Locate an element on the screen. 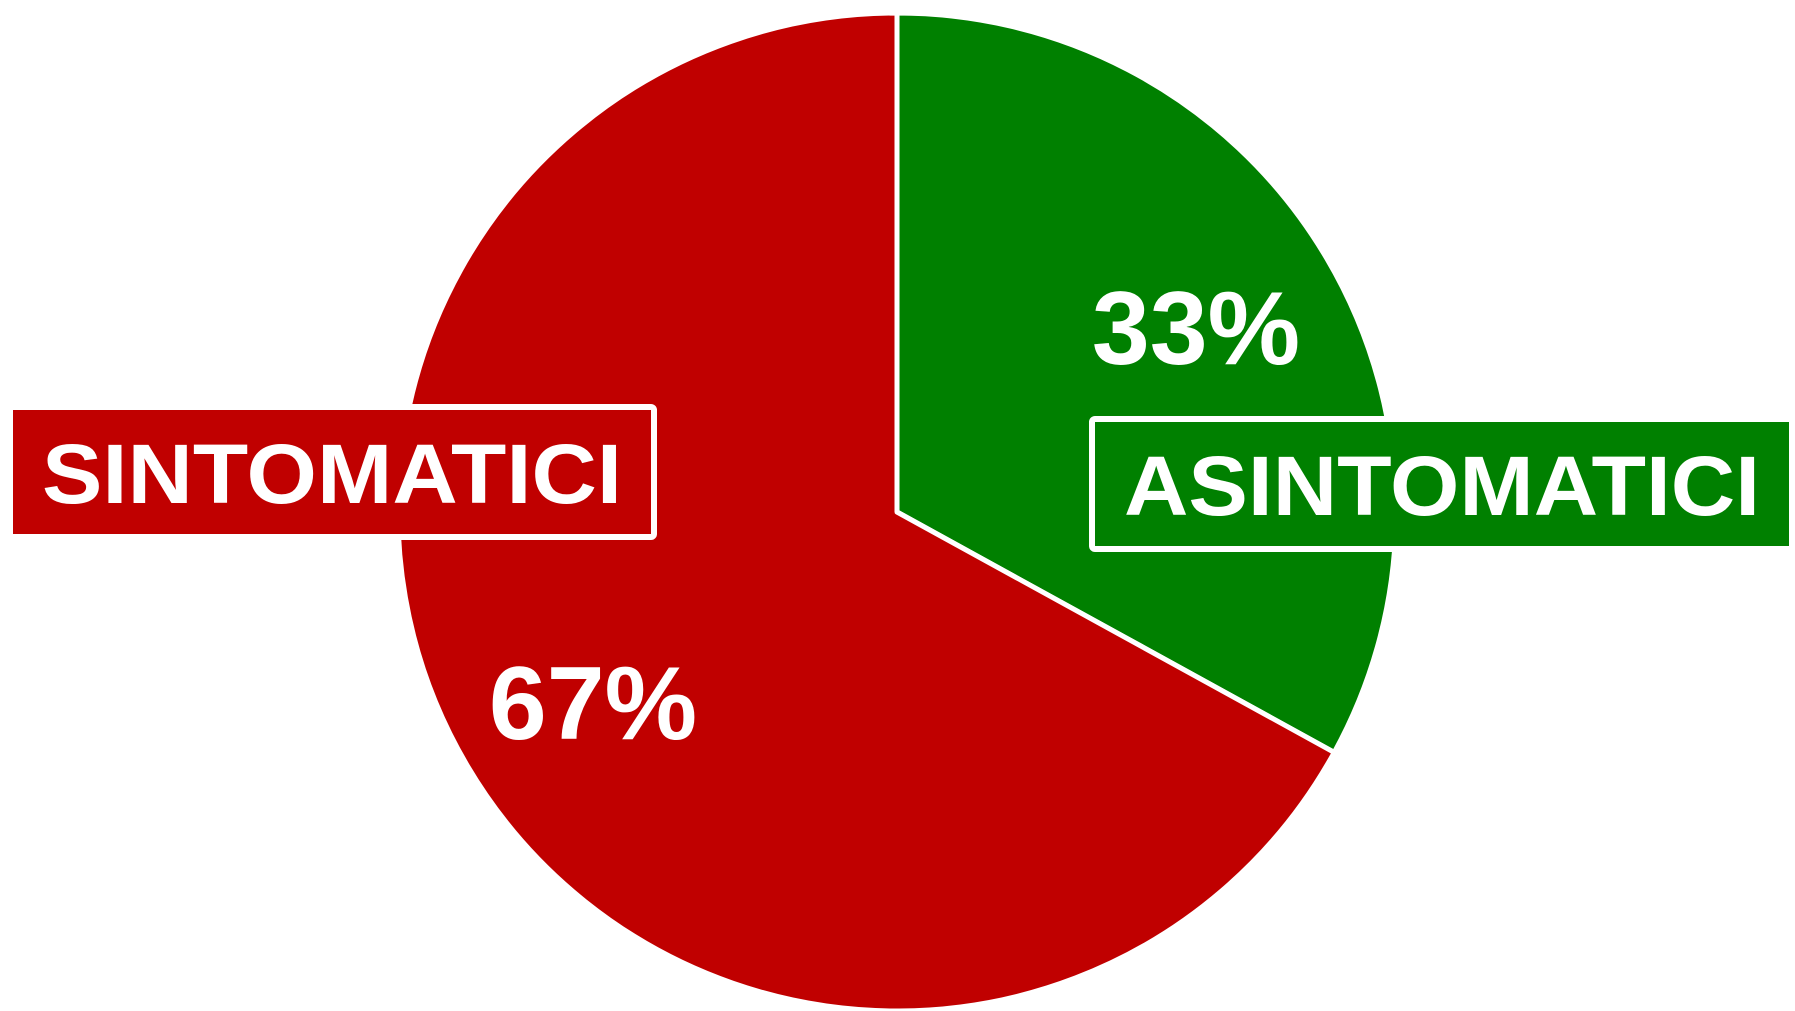  category-label: ASINTOMATICI is located at coordinates (1442, 486).